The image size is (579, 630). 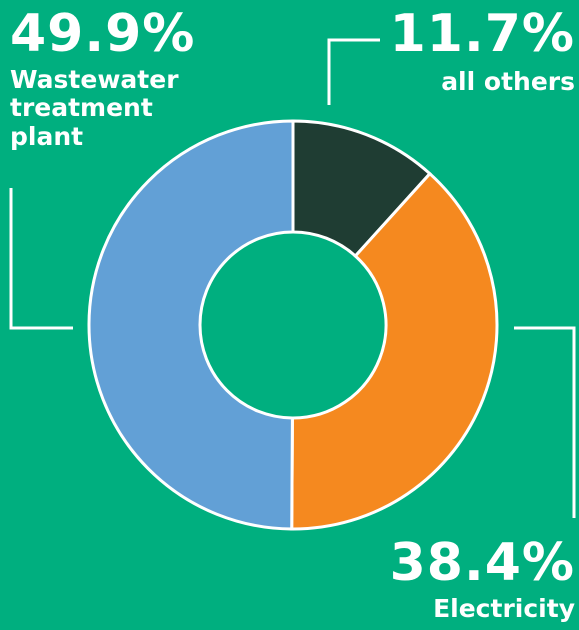 I want to click on category-label-all-others: all others, so click(x=508, y=81).